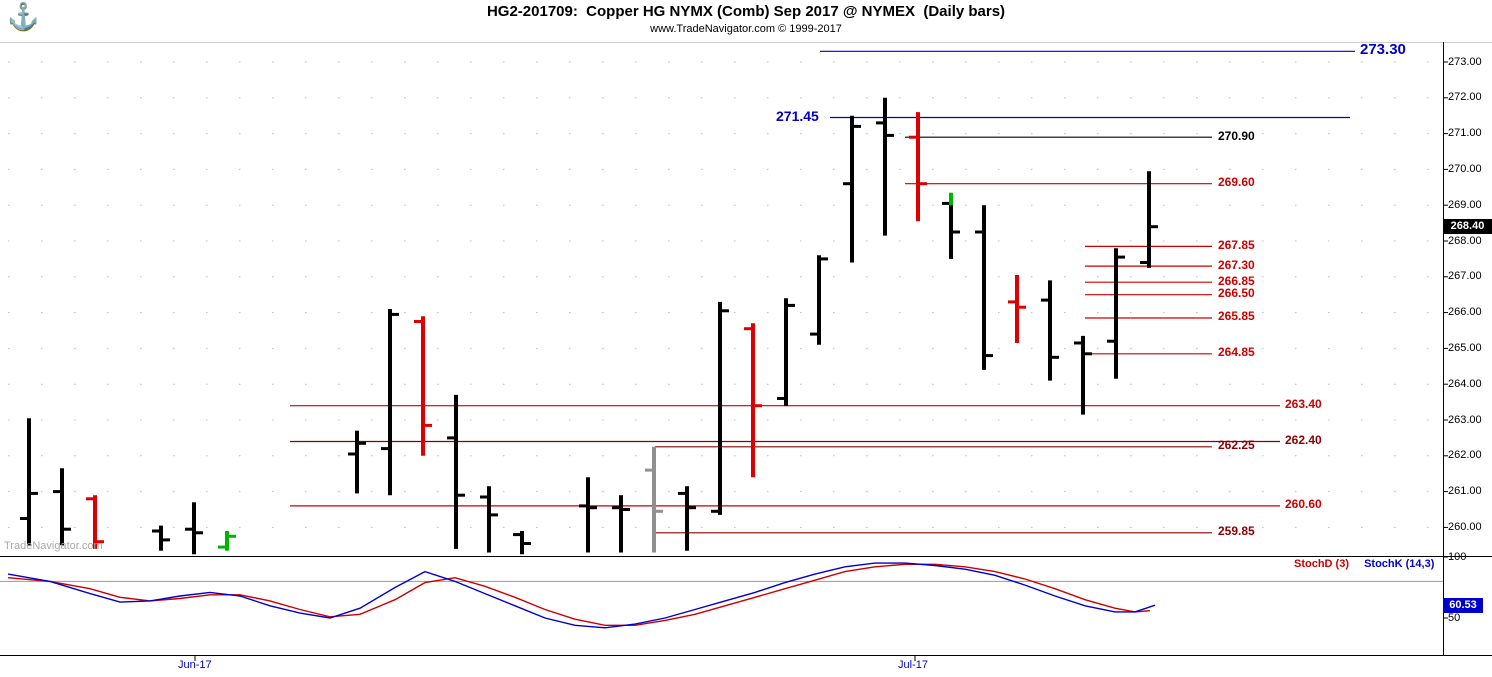 The height and width of the screenshot is (677, 1492). What do you see at coordinates (1236, 445) in the screenshot?
I see `price-level-label: 262.25` at bounding box center [1236, 445].